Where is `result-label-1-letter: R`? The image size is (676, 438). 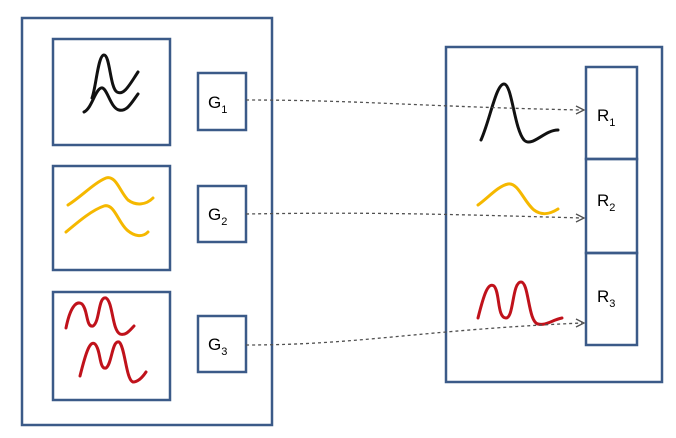 result-label-1-letter: R is located at coordinates (603, 115).